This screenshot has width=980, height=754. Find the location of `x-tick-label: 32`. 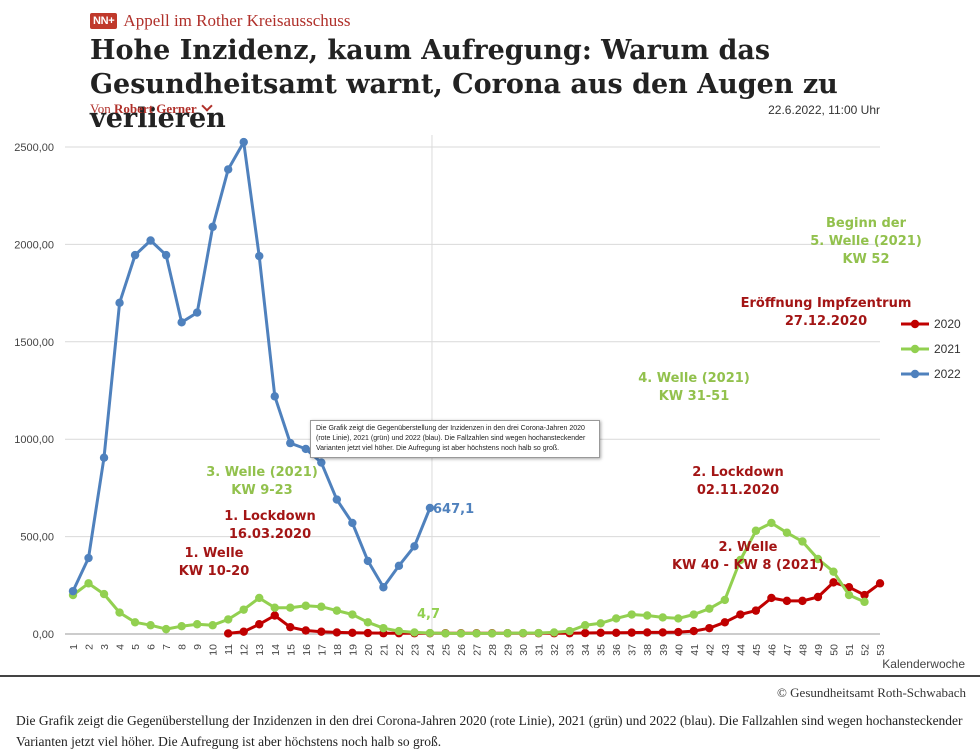

x-tick-label: 32 is located at coordinates (555, 650).